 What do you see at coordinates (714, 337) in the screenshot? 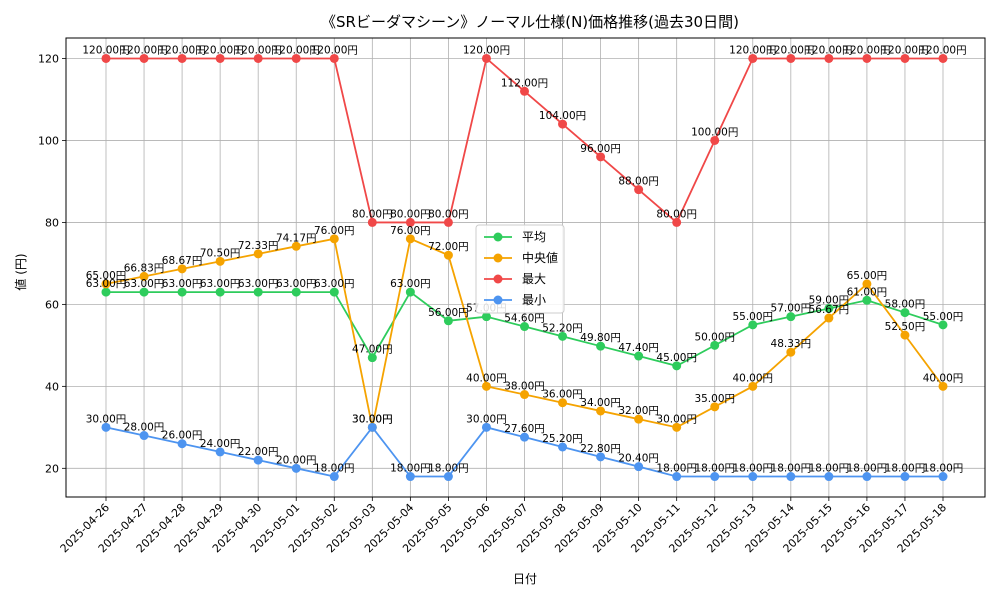
I see `data-label: 50.00円` at bounding box center [714, 337].